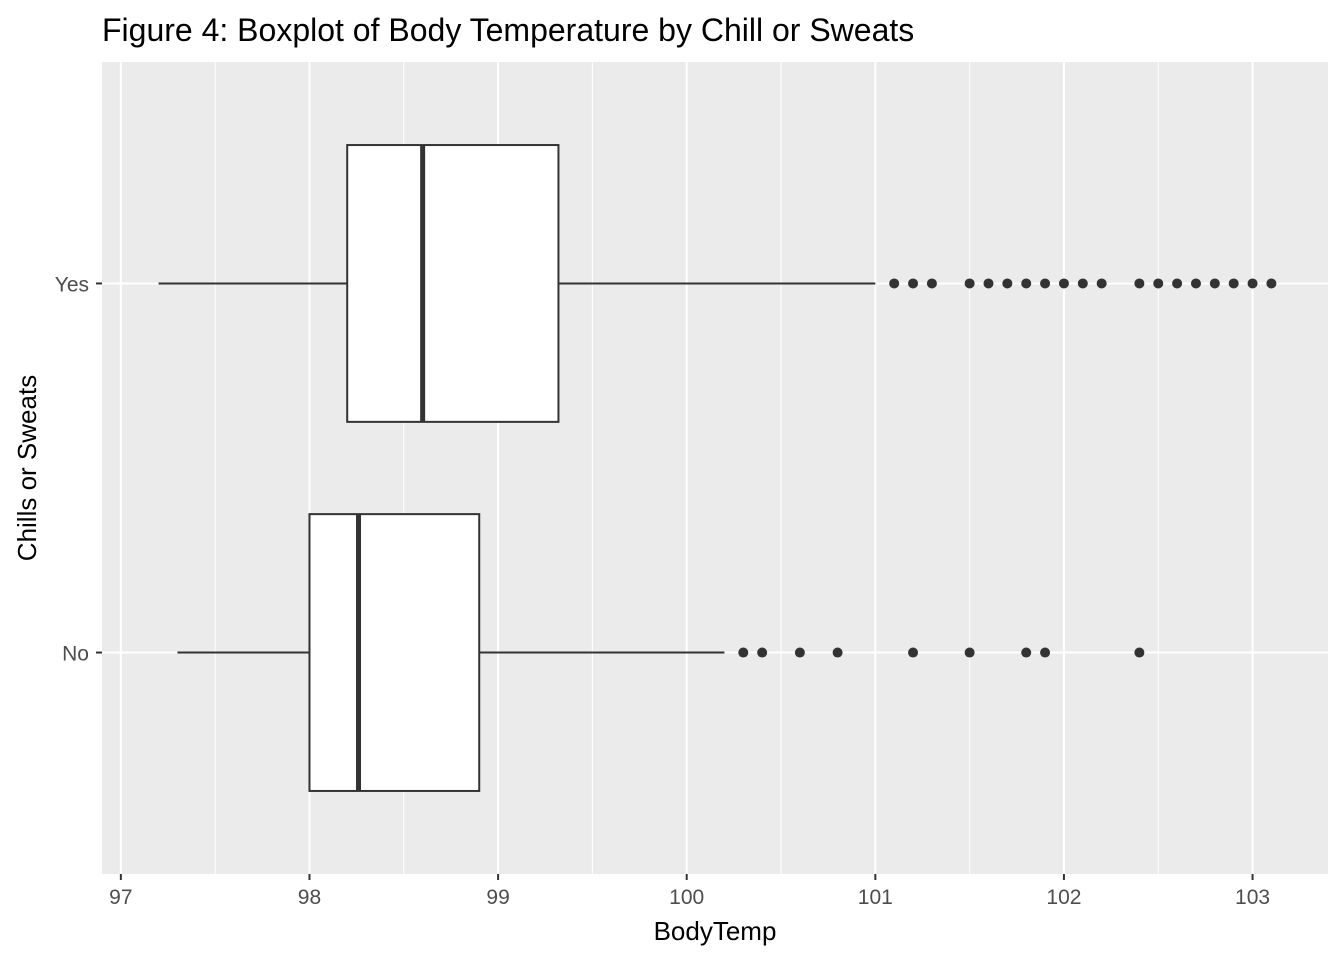 The width and height of the screenshot is (1344, 960). I want to click on y-axis-title: Chills or Sweats, so click(27, 468).